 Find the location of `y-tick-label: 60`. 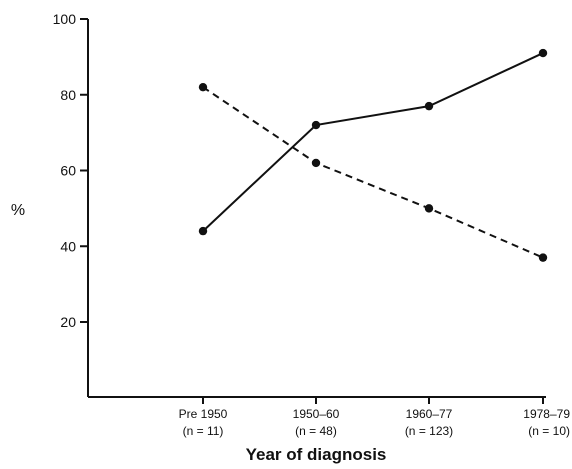

y-tick-label: 60 is located at coordinates (68, 171).